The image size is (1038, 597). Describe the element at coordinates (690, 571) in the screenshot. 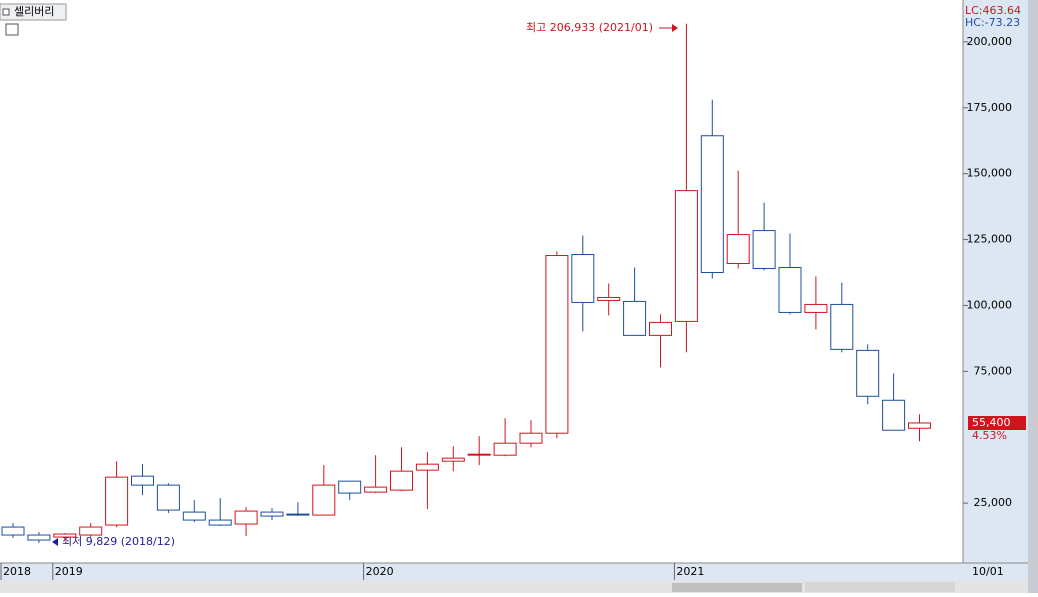

I see `x-tick-label: 2021` at that location.